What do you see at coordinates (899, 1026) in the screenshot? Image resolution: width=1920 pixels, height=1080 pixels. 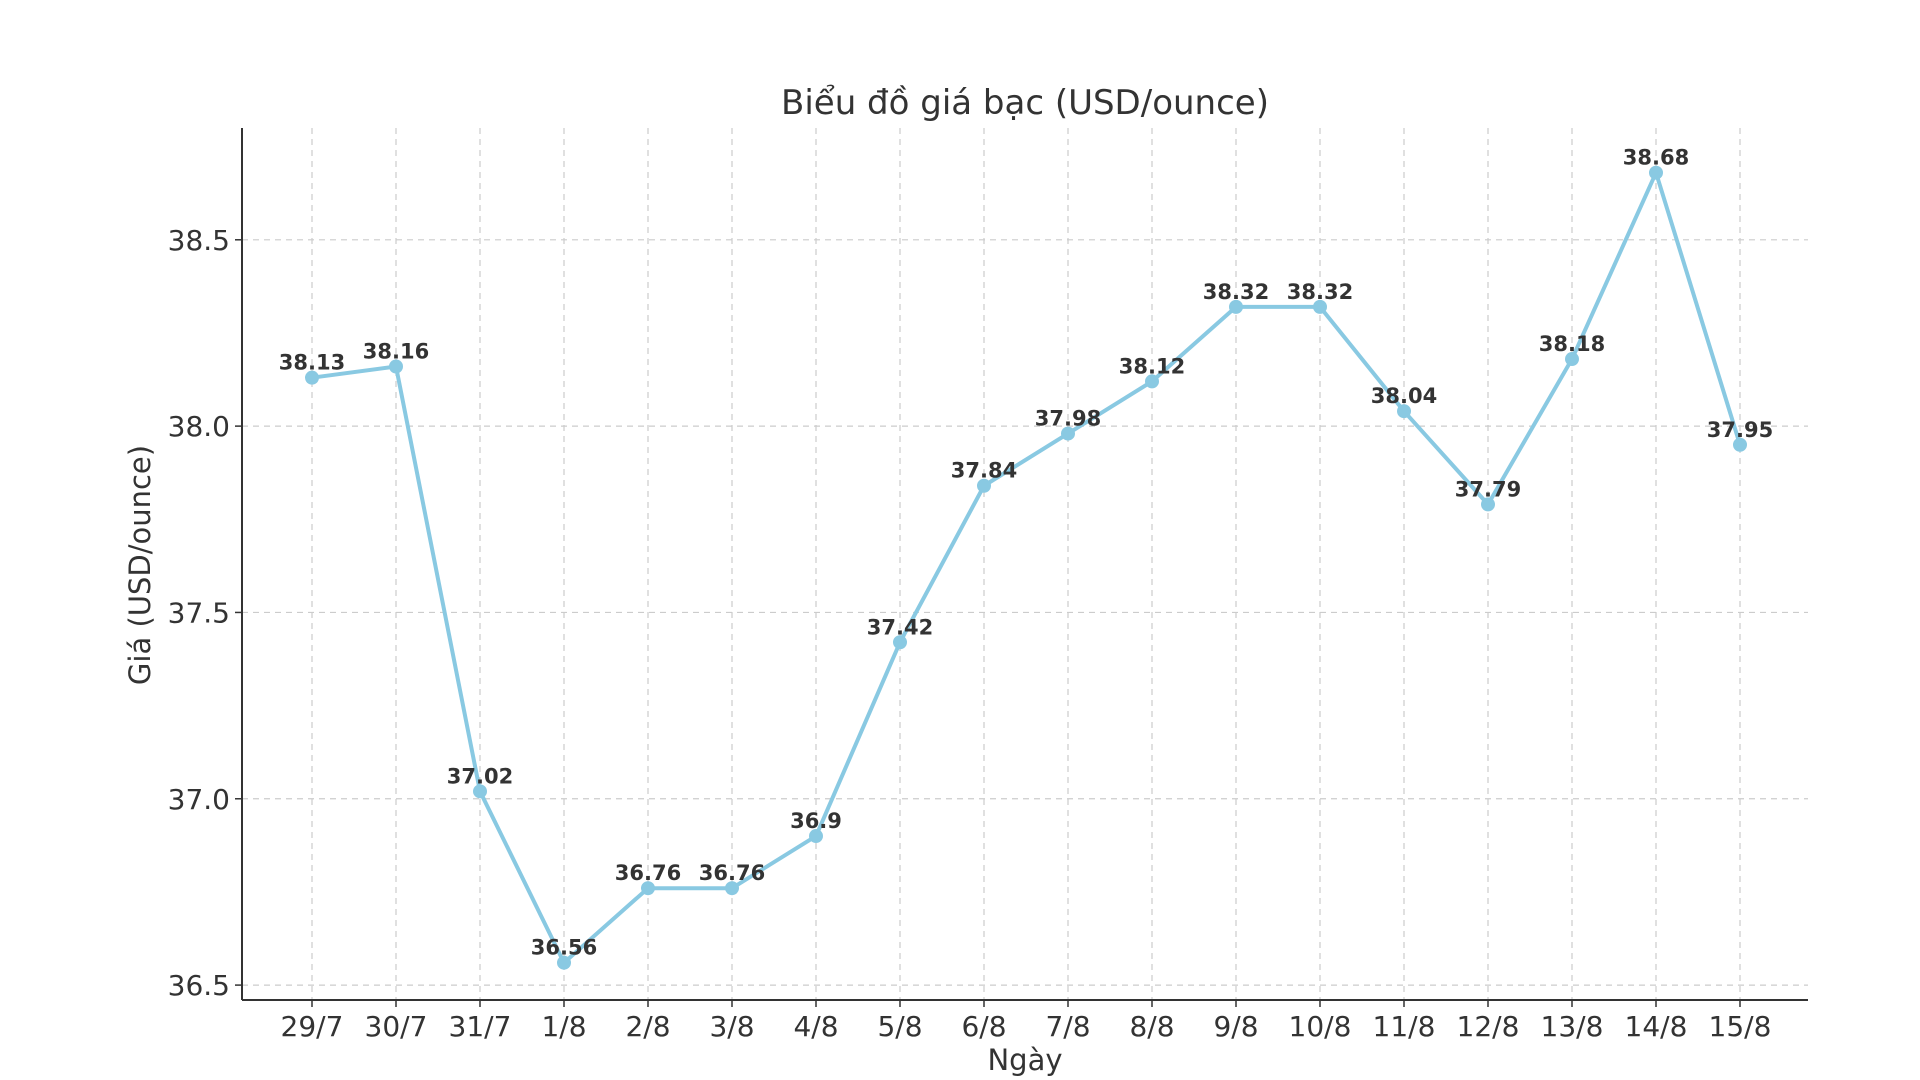 I see `x-tick-label: 5/8` at bounding box center [899, 1026].